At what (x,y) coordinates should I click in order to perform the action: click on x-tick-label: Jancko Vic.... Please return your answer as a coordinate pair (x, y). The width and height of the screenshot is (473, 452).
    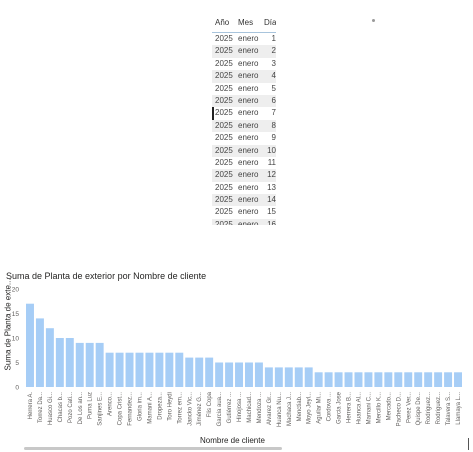
    Looking at the image, I should click on (190, 409).